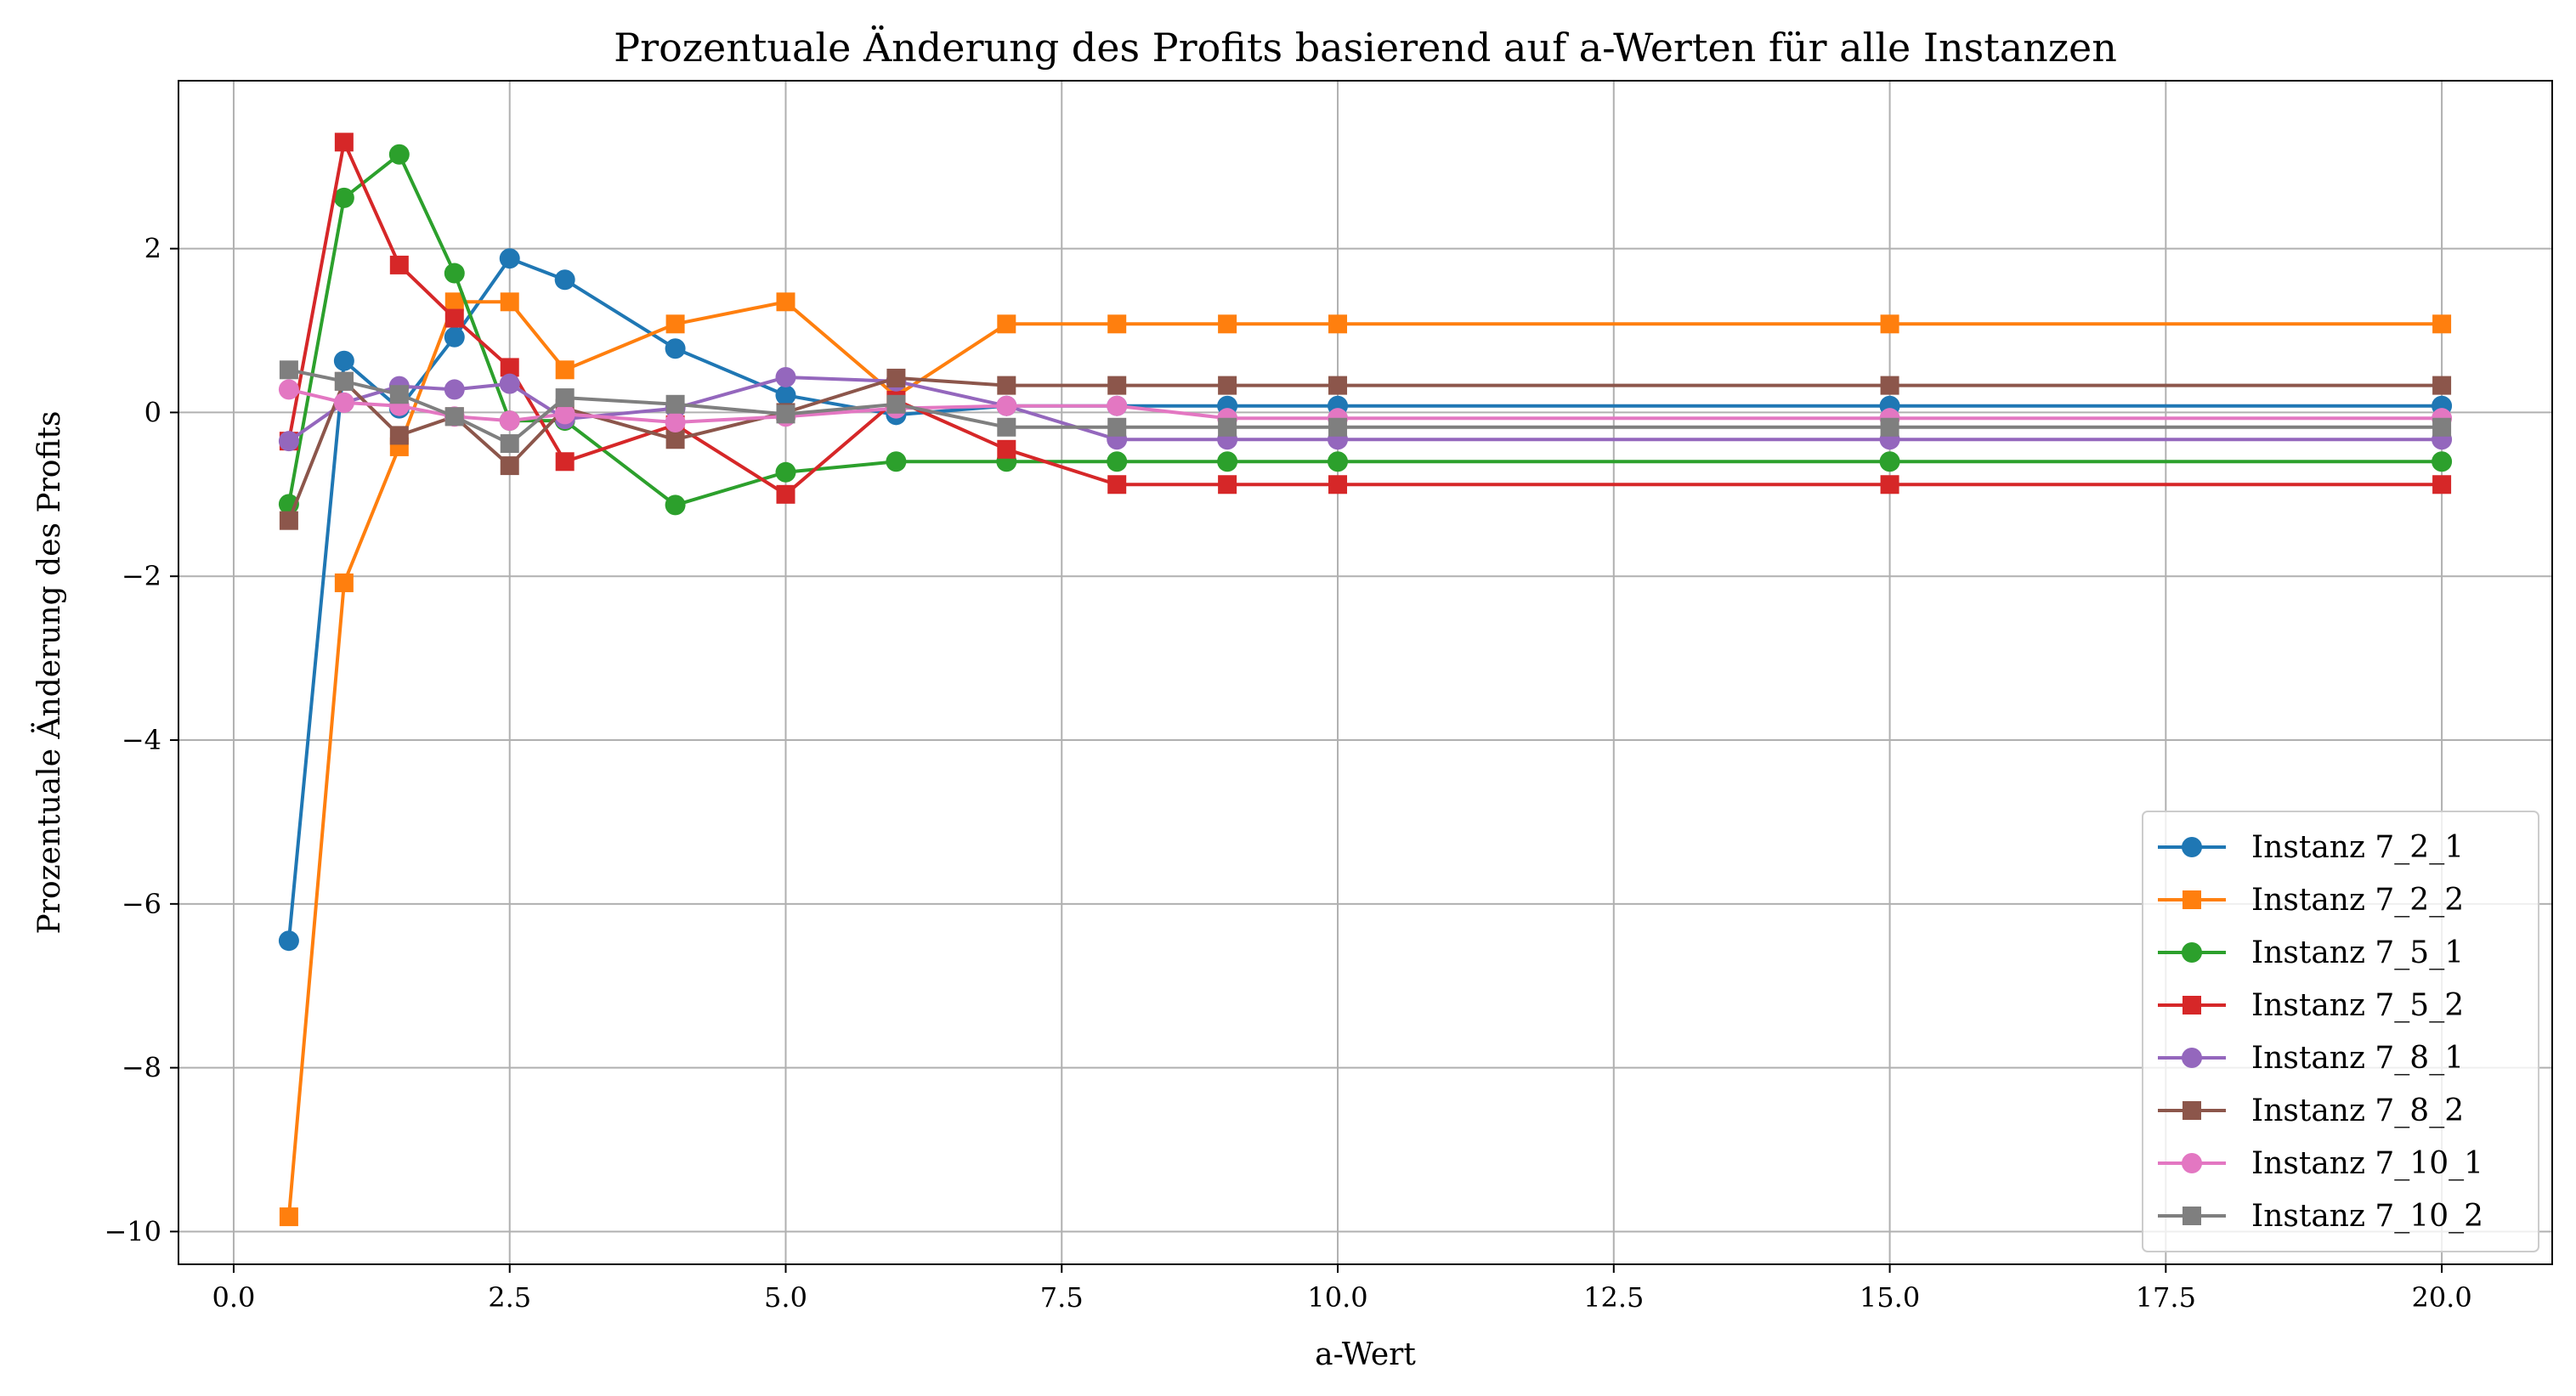  Describe the element at coordinates (132, 1231) in the screenshot. I see `y-tick-label: −10` at that location.